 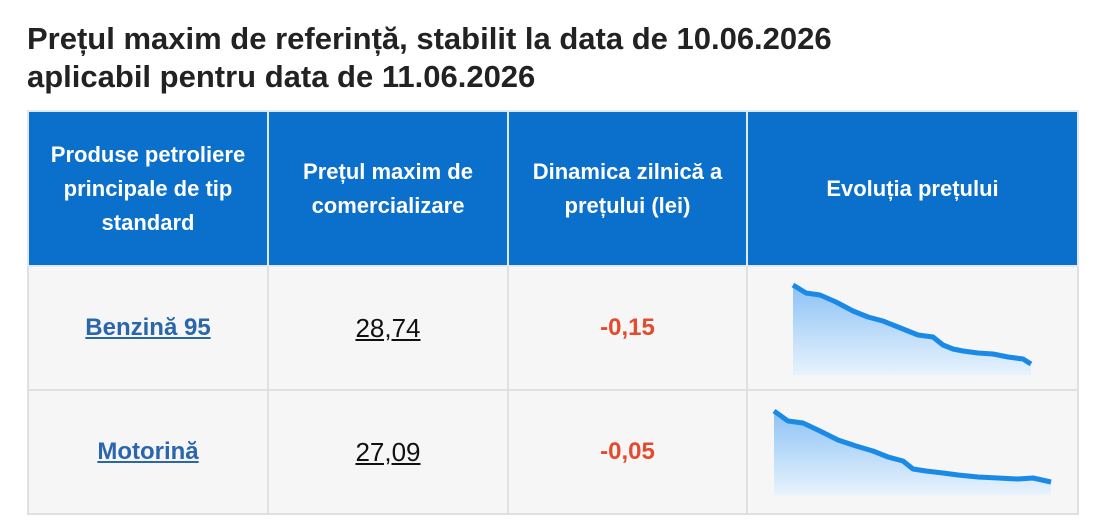 I want to click on cell: -0,15, so click(x=627, y=328).